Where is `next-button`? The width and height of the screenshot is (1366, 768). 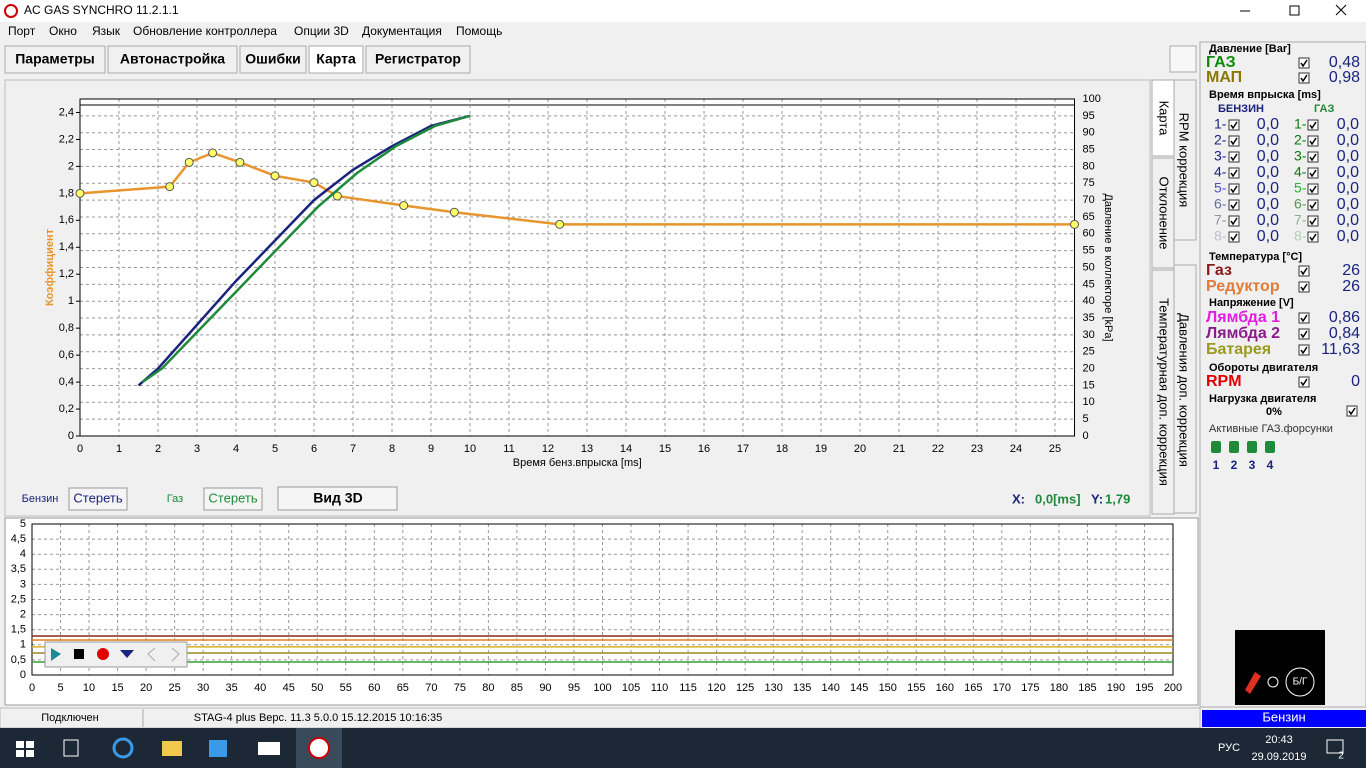
next-button is located at coordinates (175, 654).